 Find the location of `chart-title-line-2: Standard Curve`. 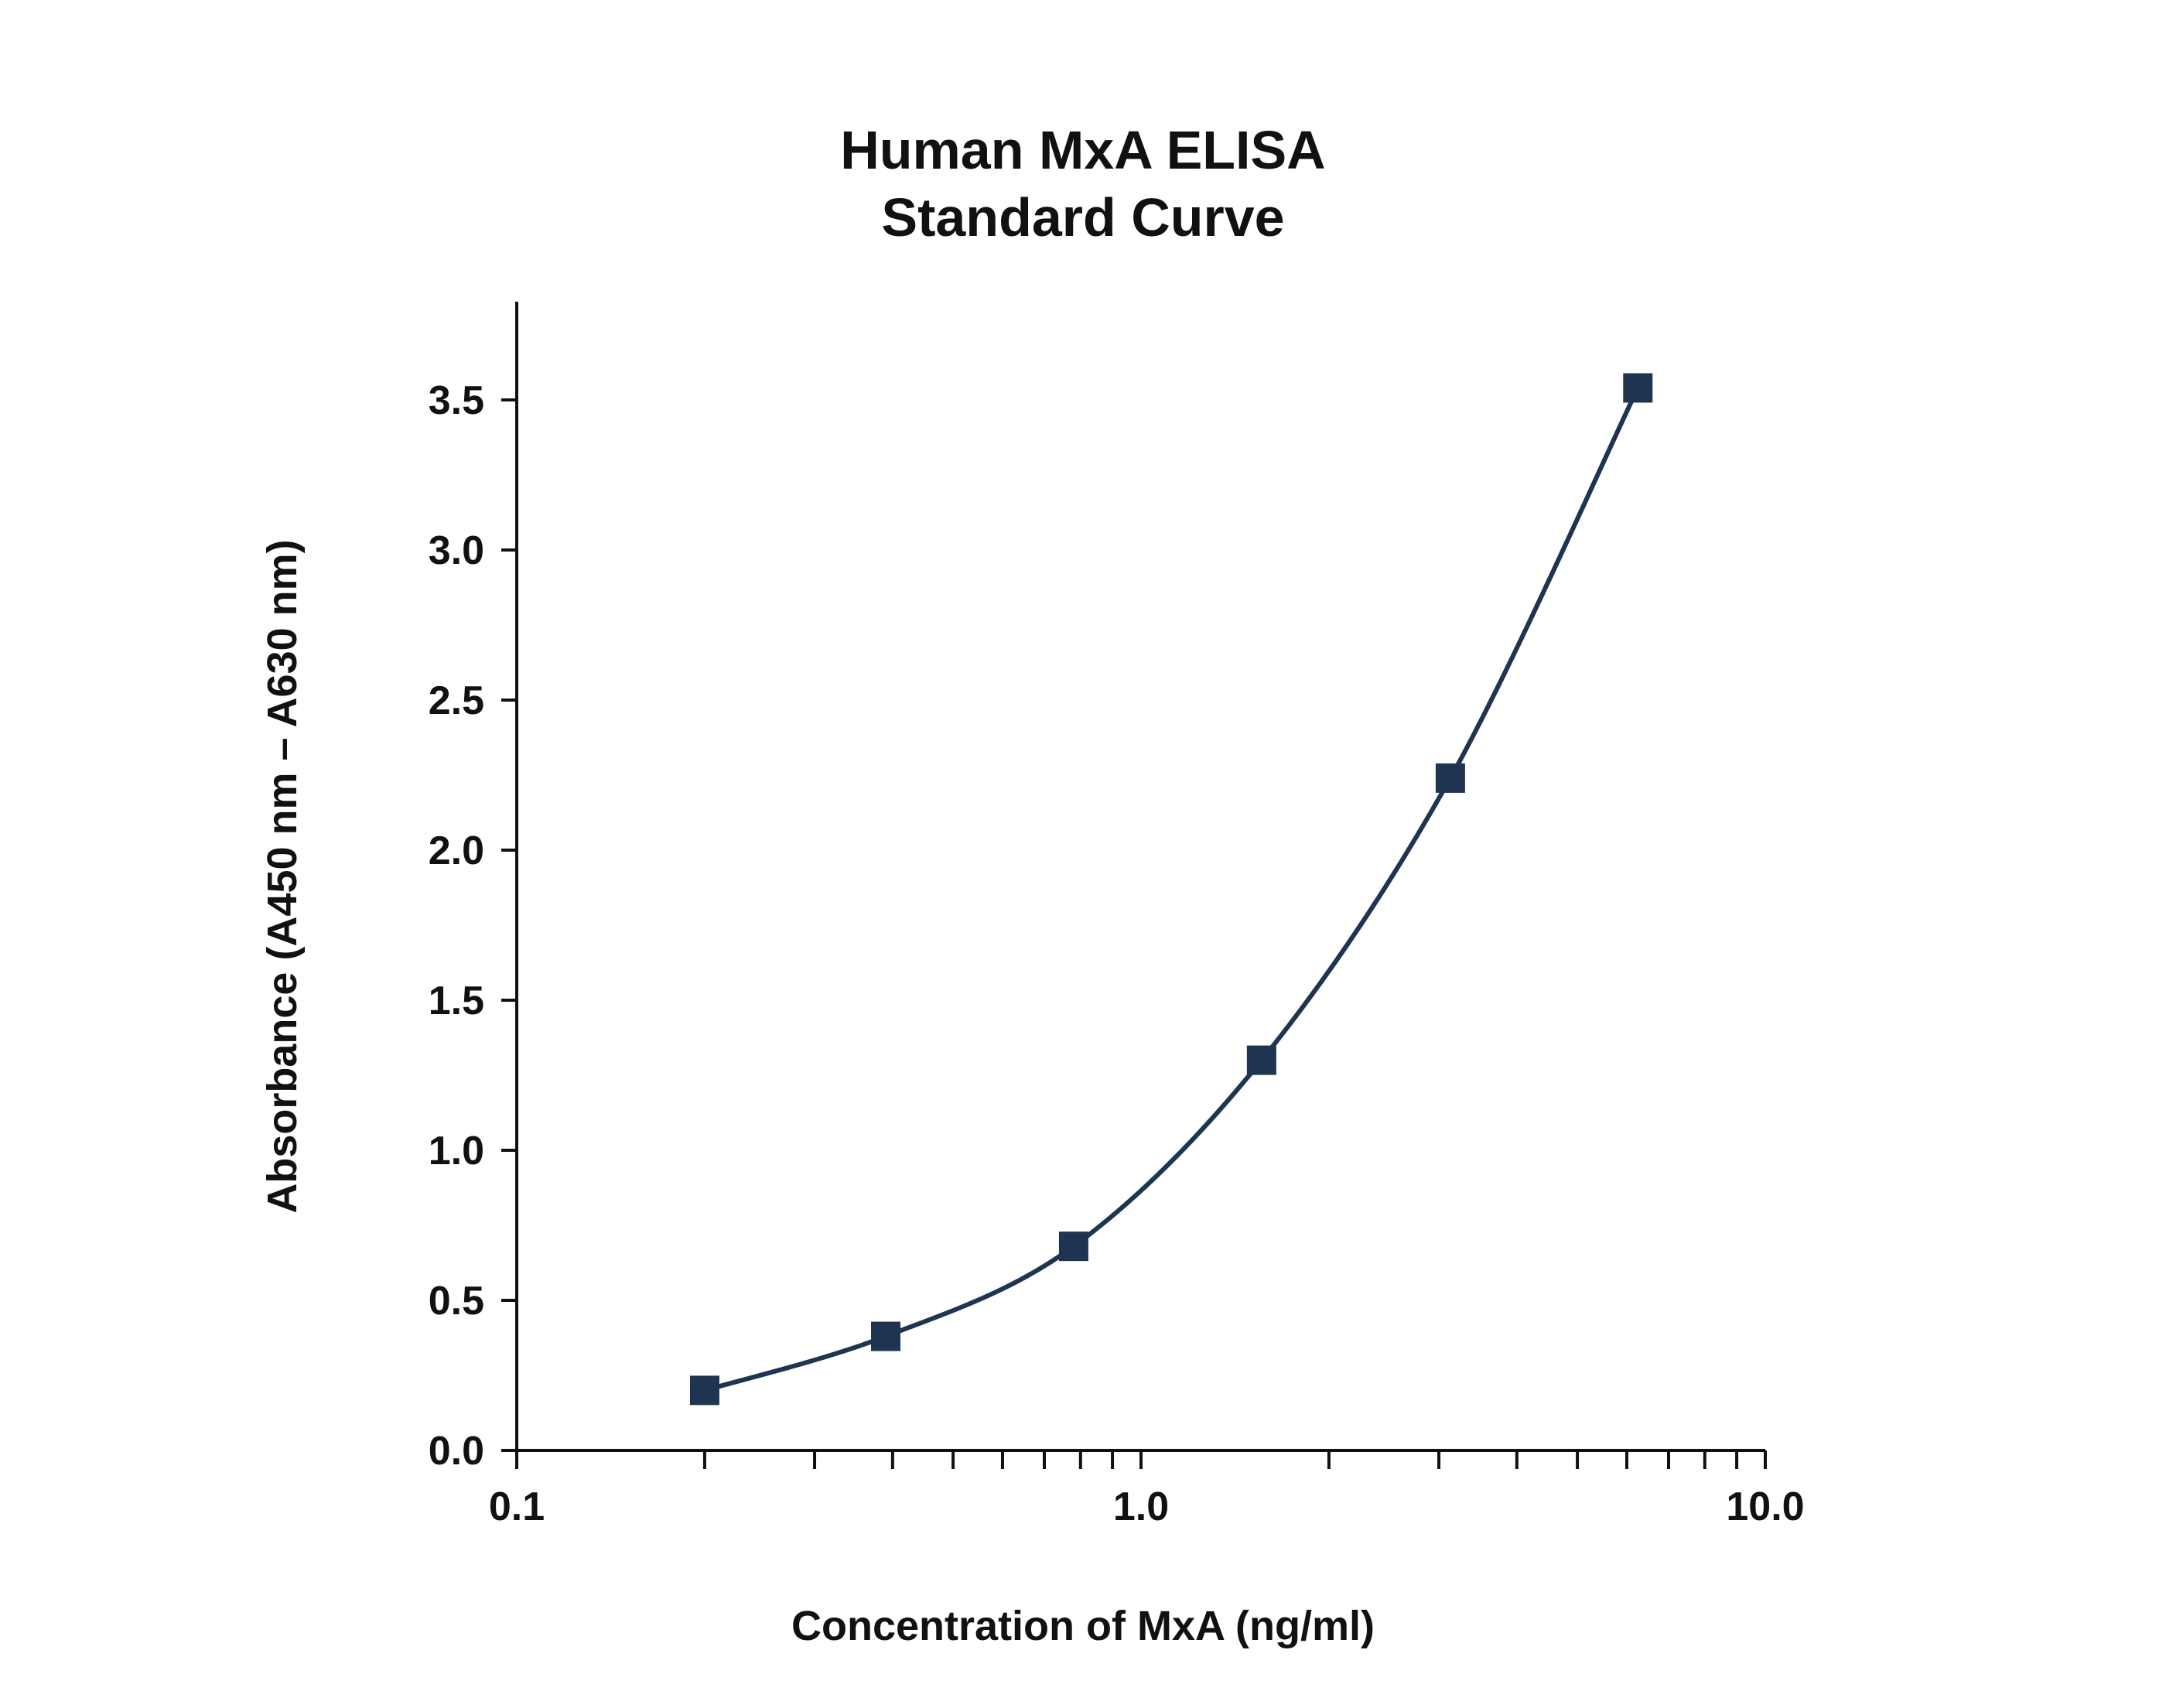

chart-title-line-2: Standard Curve is located at coordinates (1082, 218).